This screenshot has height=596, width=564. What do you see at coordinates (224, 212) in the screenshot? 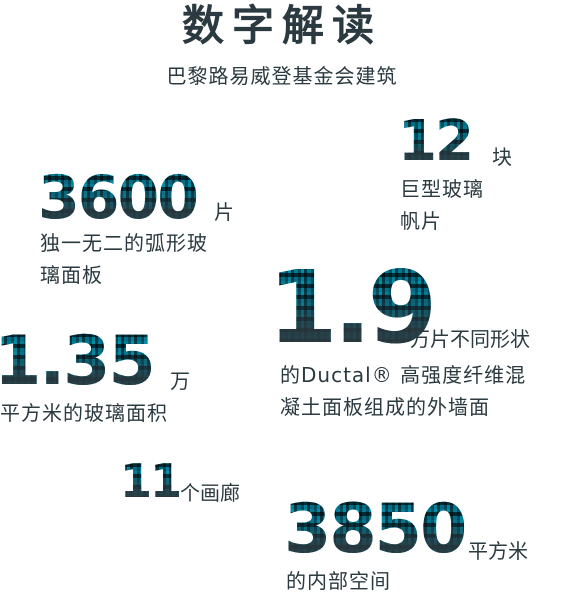
I see `stat-3600-unit: 片` at bounding box center [224, 212].